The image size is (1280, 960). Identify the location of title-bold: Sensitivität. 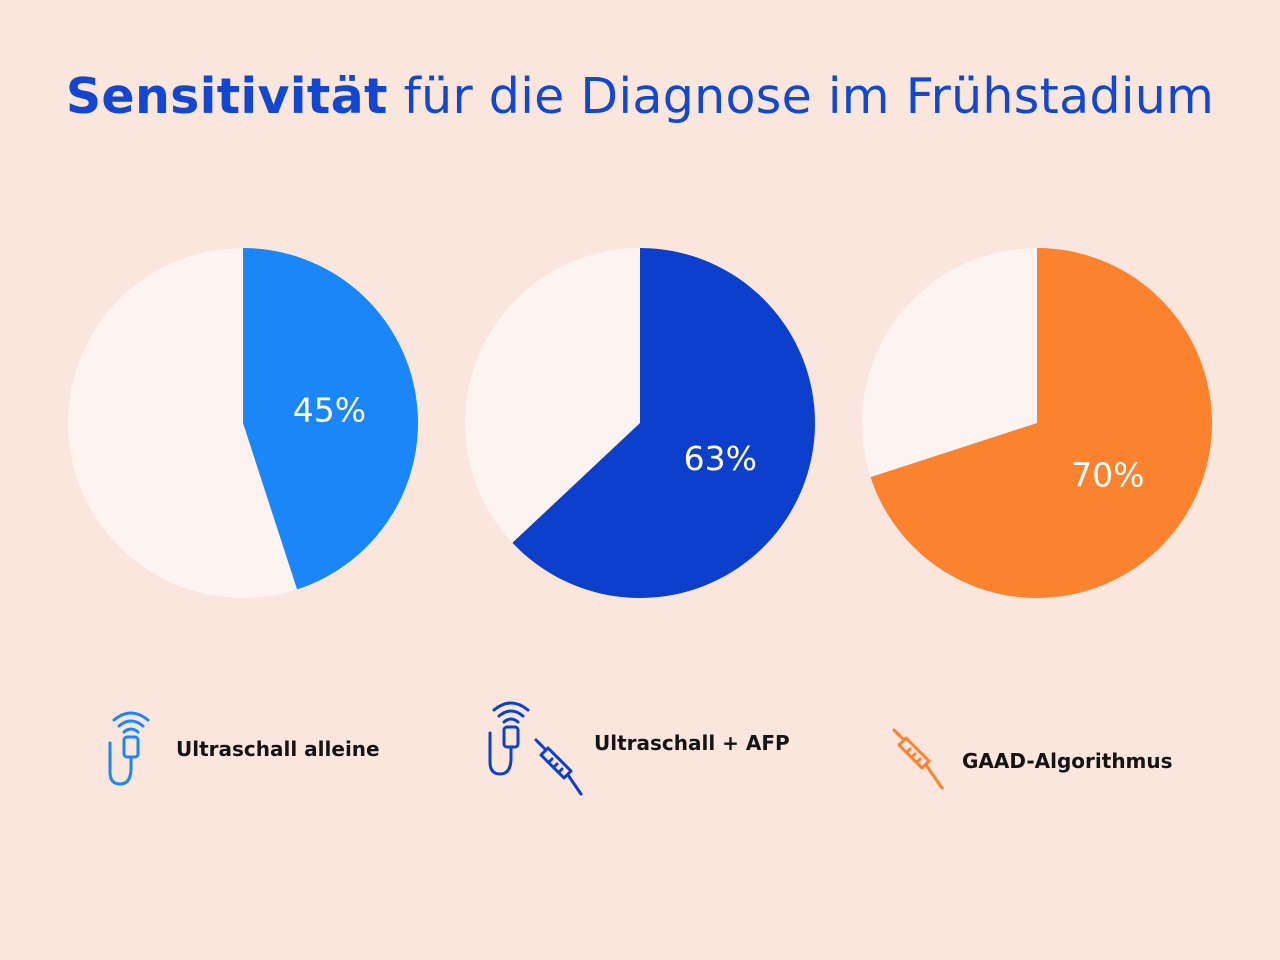
(226, 96).